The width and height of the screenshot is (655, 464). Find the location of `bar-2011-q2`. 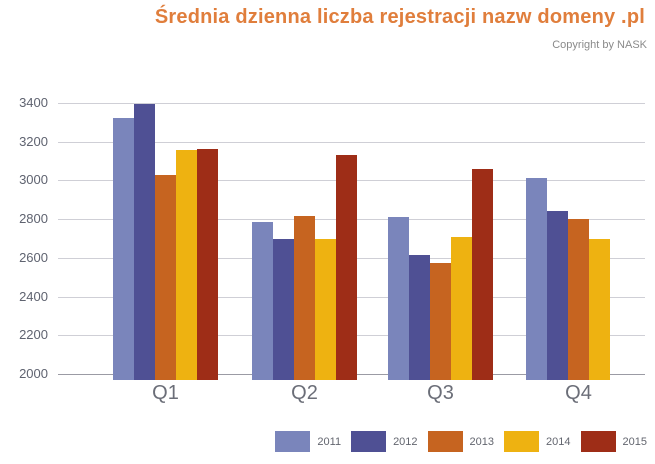

bar-2011-q2 is located at coordinates (262, 301).